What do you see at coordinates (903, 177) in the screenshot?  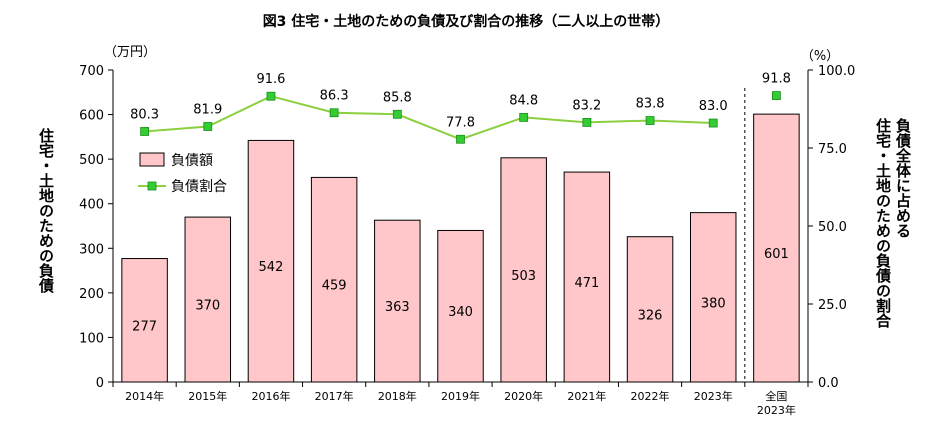 I see `right-axis-label-line: 負債全体に占める` at bounding box center [903, 177].